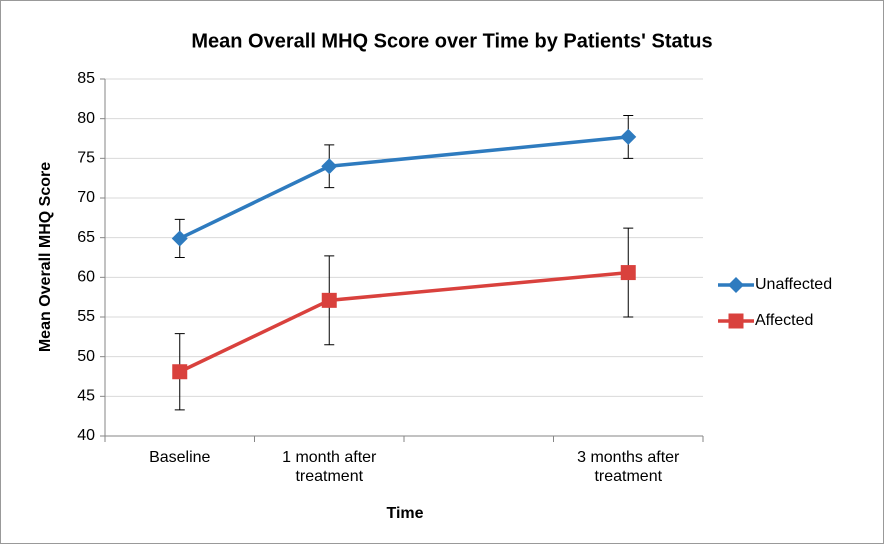  Describe the element at coordinates (86, 277) in the screenshot. I see `y-tick-label: 60` at that location.